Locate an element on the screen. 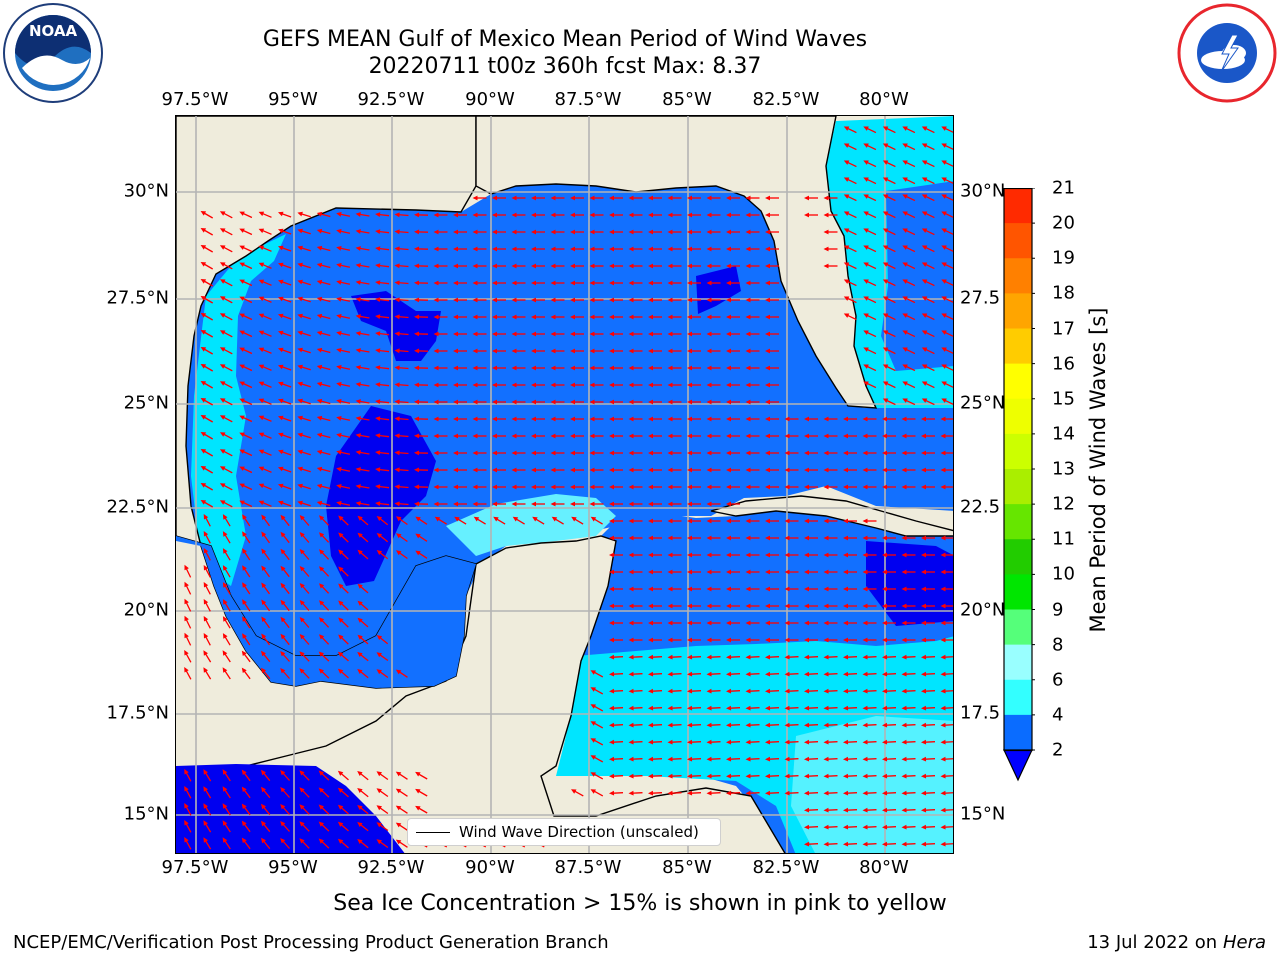  colorbar-tick-label: 21 is located at coordinates (1063, 188).